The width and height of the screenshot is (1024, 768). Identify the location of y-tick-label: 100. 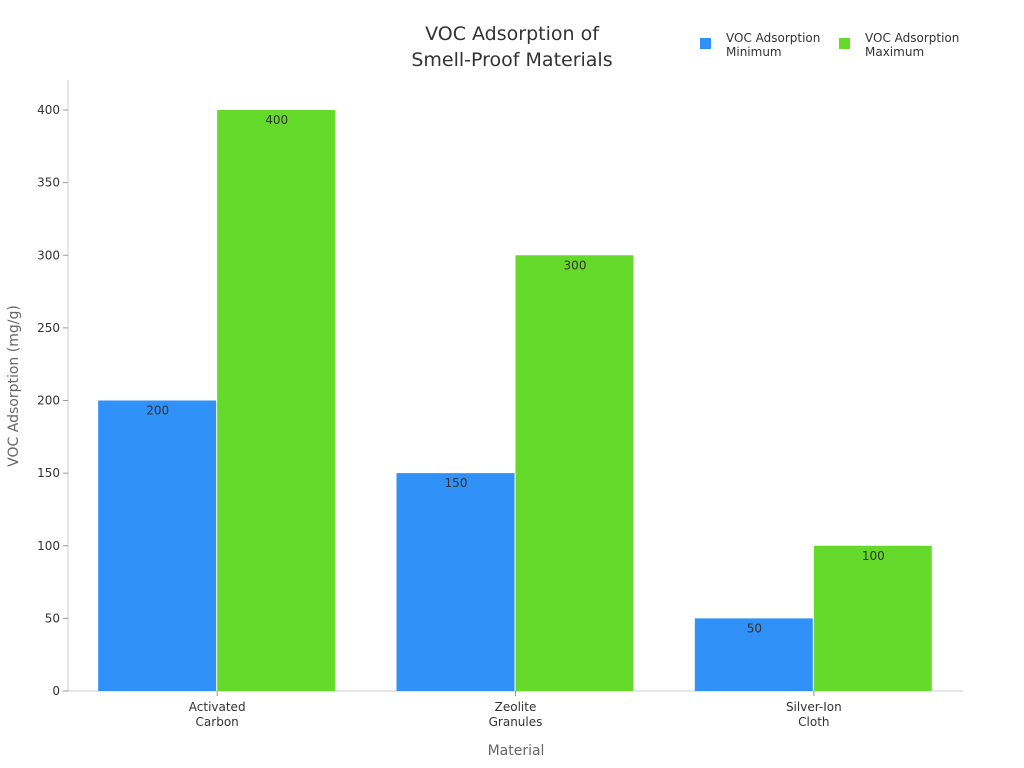
(48, 546).